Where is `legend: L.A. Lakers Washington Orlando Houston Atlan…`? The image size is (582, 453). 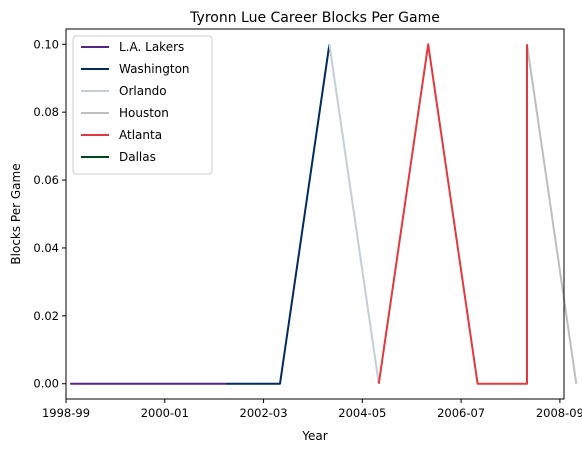 legend: L.A. Lakers Washington Orlando Houston Atlan… is located at coordinates (142, 105).